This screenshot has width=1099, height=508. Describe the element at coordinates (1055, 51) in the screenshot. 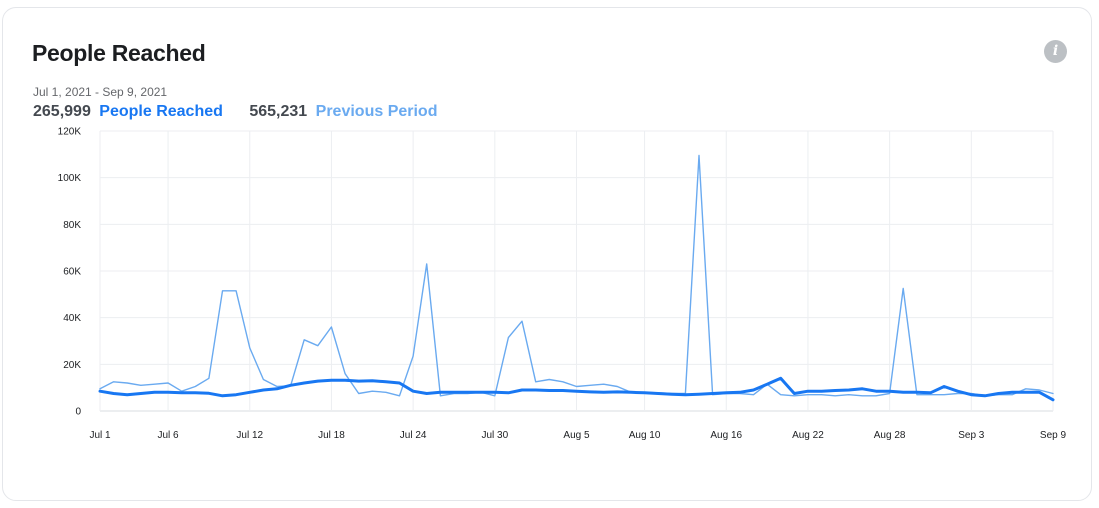

I see `info-icon: i` at that location.